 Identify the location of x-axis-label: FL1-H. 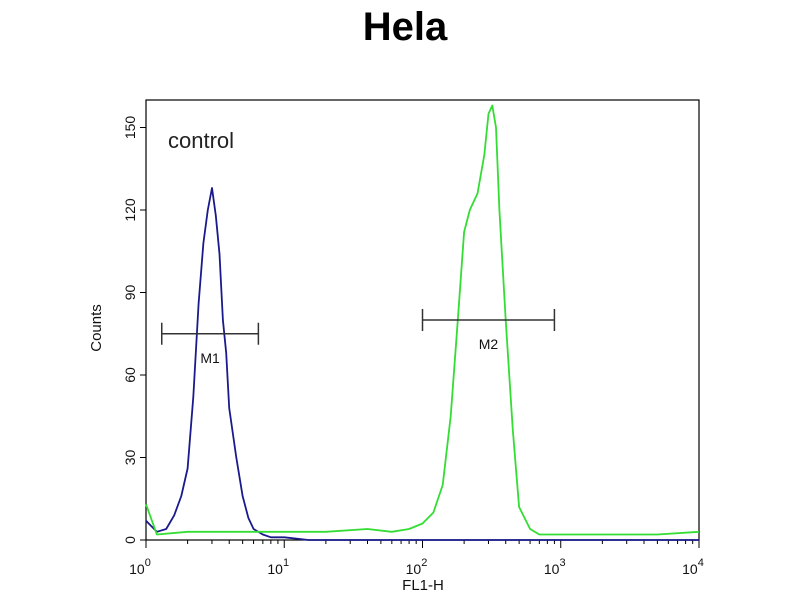
(423, 585).